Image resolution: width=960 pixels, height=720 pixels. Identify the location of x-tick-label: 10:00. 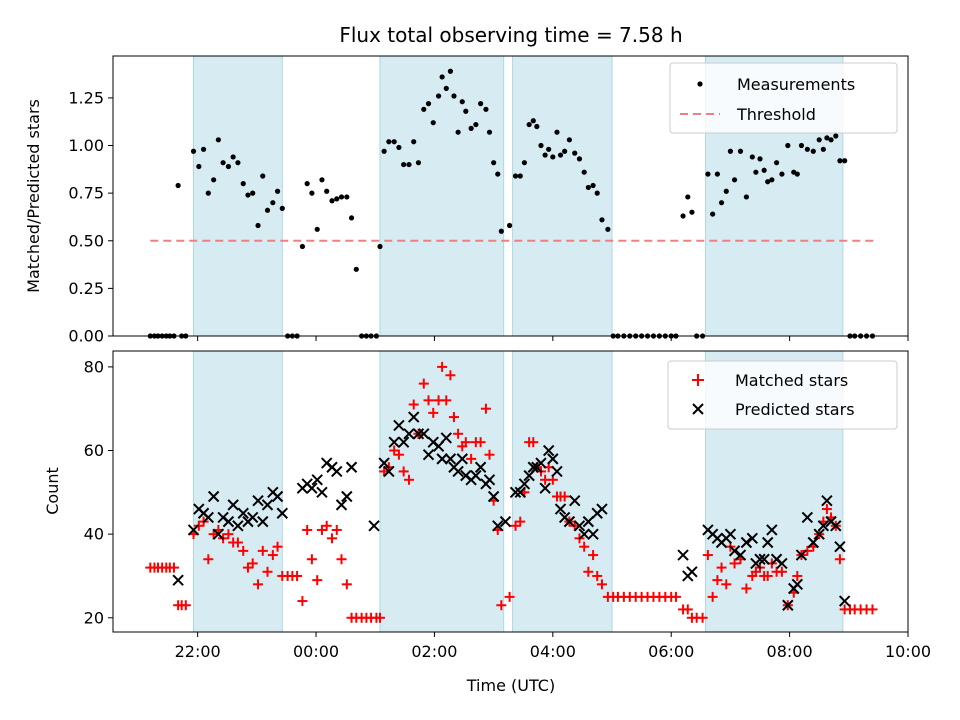
(908, 651).